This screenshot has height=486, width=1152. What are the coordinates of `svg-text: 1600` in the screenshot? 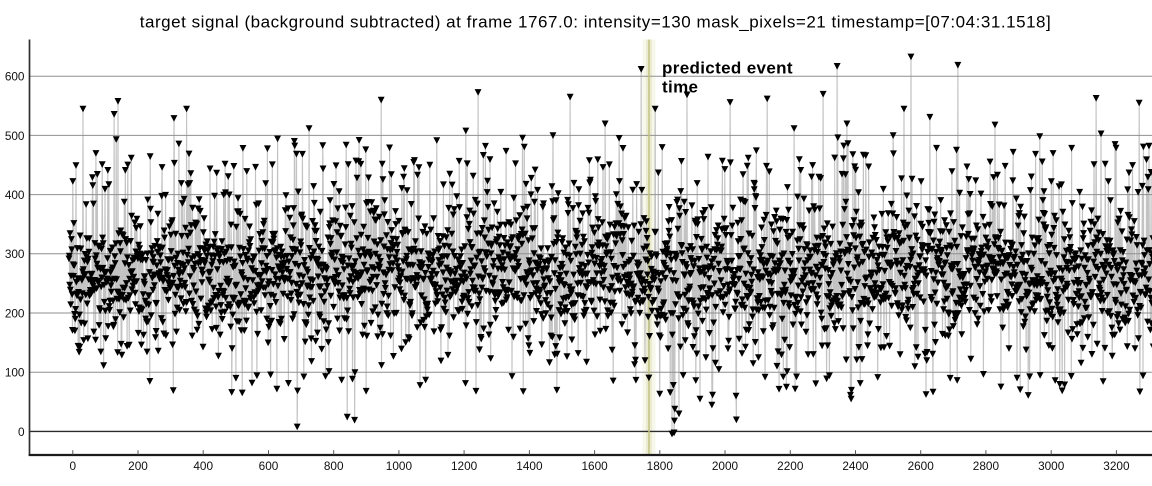 It's located at (594, 466).